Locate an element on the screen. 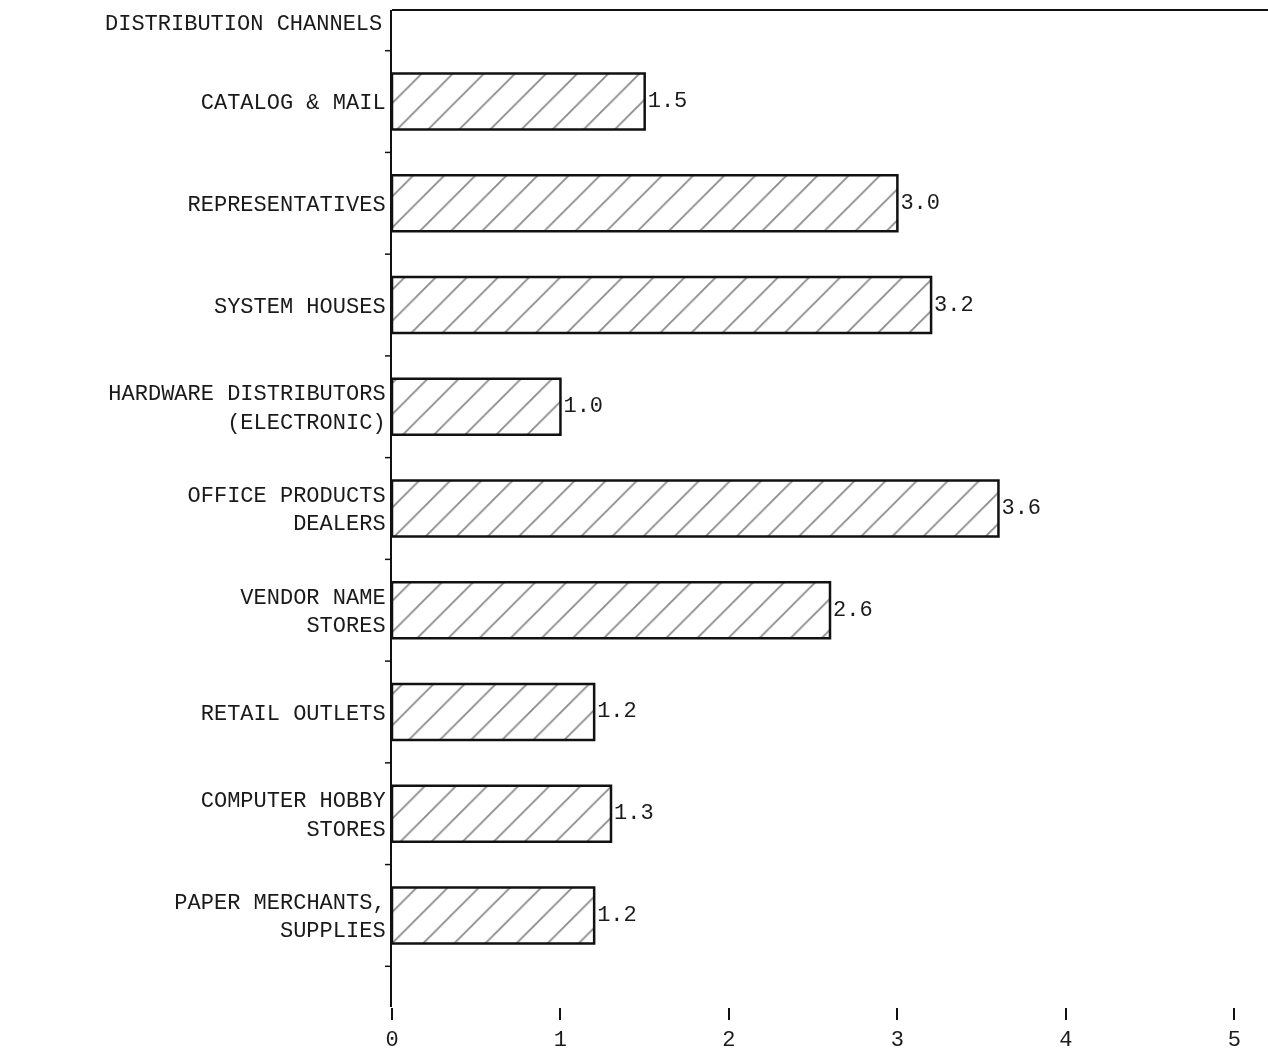 Image resolution: width=1268 pixels, height=1057 pixels. data-label: 3.2 is located at coordinates (954, 305).